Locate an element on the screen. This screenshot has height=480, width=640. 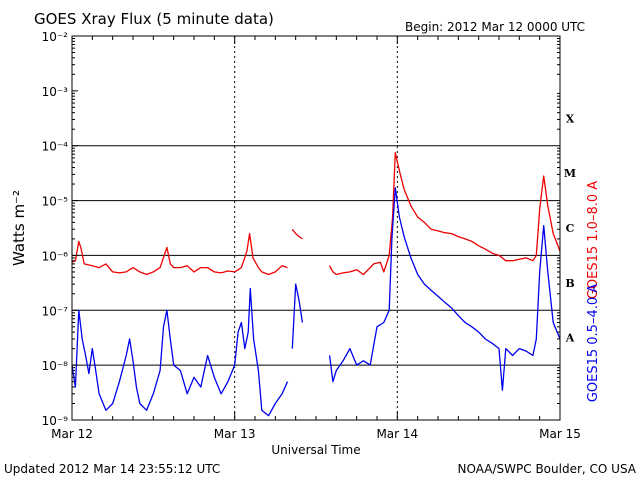
x-tick-label: Mar 12 is located at coordinates (72, 434).